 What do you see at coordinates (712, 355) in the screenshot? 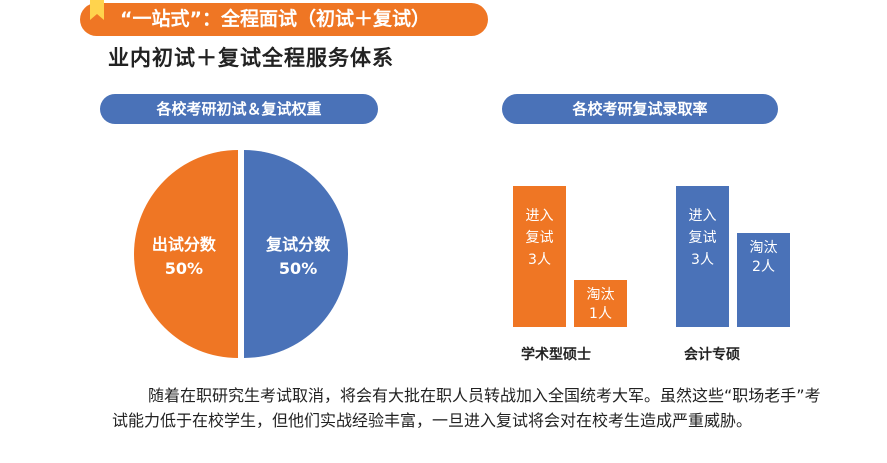
I see `category-label-accounting-master: 会计专硕` at bounding box center [712, 355].